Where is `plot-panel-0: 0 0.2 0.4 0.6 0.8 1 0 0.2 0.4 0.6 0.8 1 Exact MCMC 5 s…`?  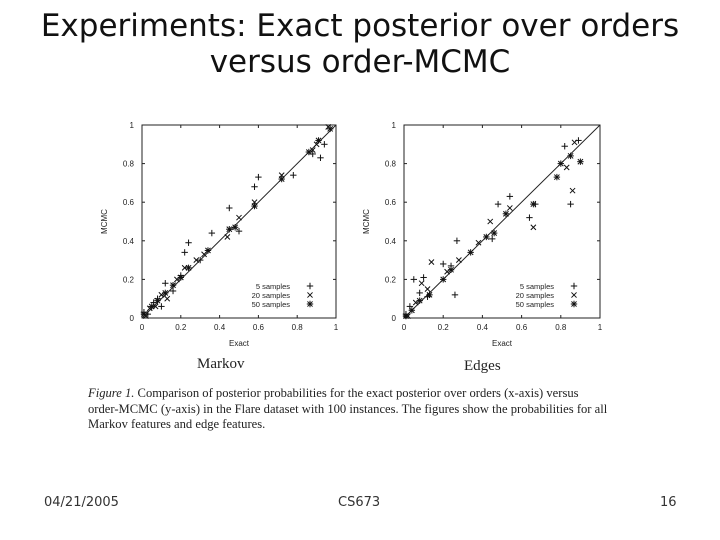 plot-panel-0: 0 0.2 0.4 0.6 0.8 1 0 0.2 0.4 0.6 0.8 1 Exact MCMC 5 s… is located at coordinates (219, 234).